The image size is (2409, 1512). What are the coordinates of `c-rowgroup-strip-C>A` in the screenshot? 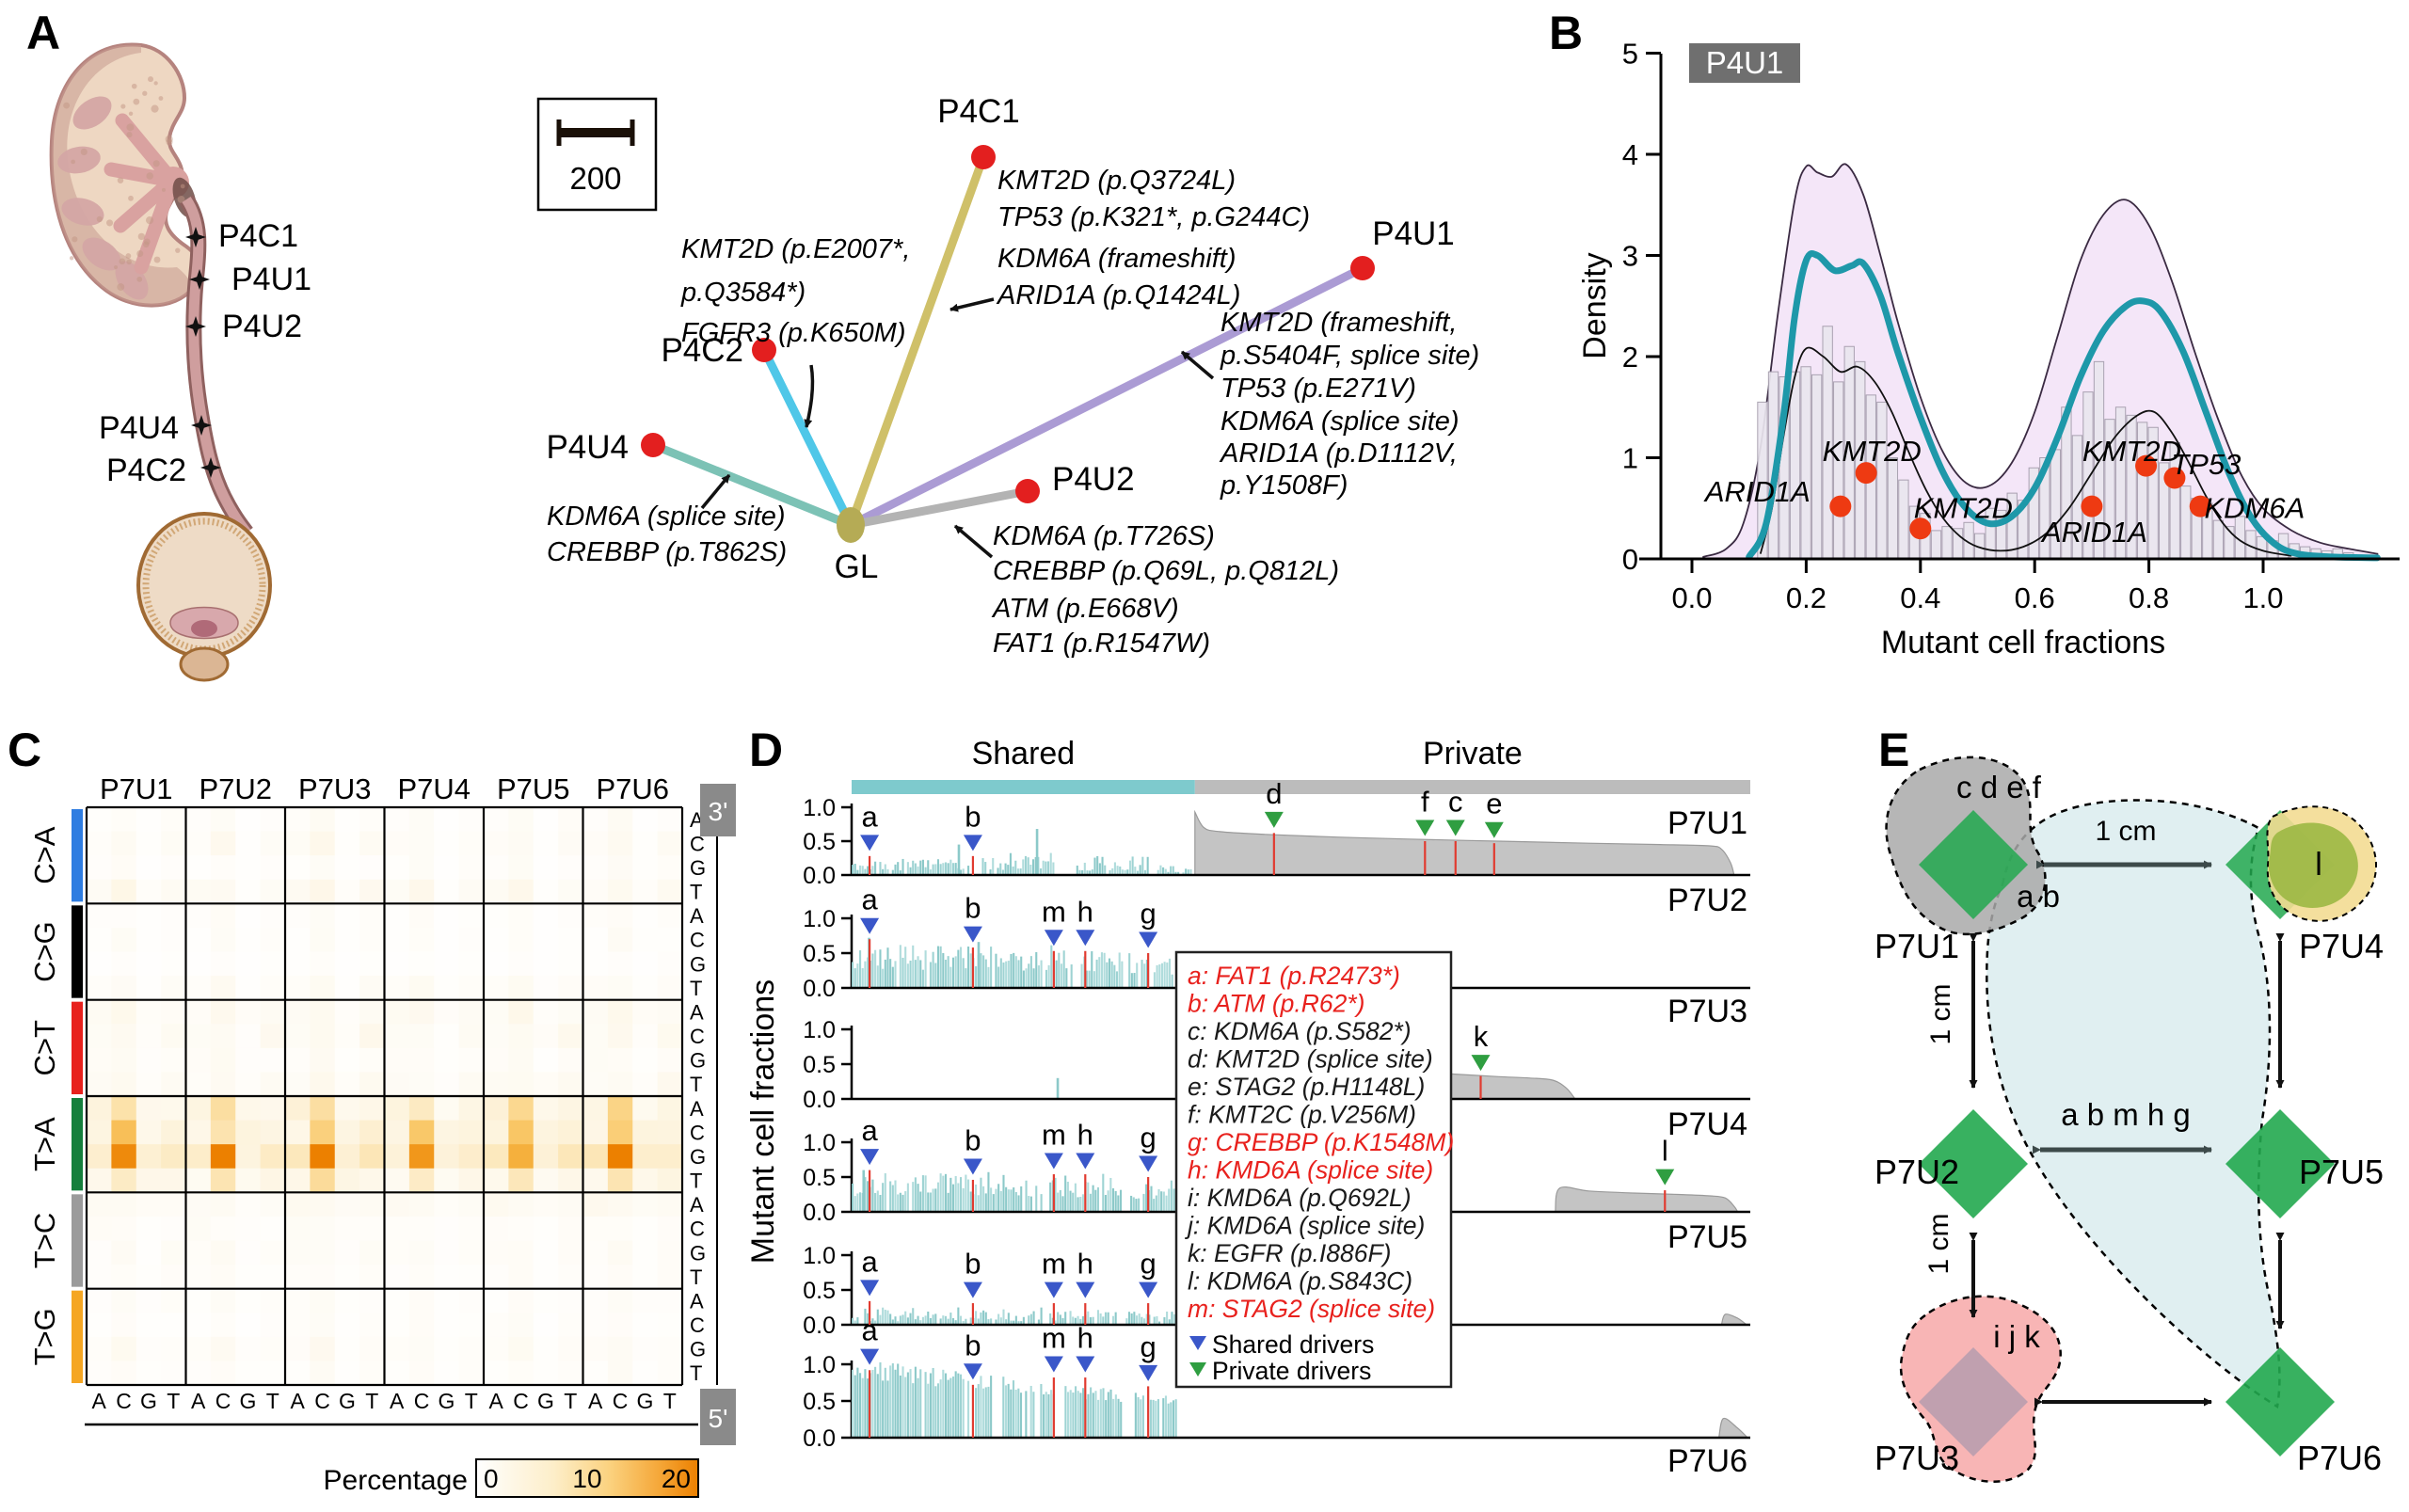 It's located at (78, 856).